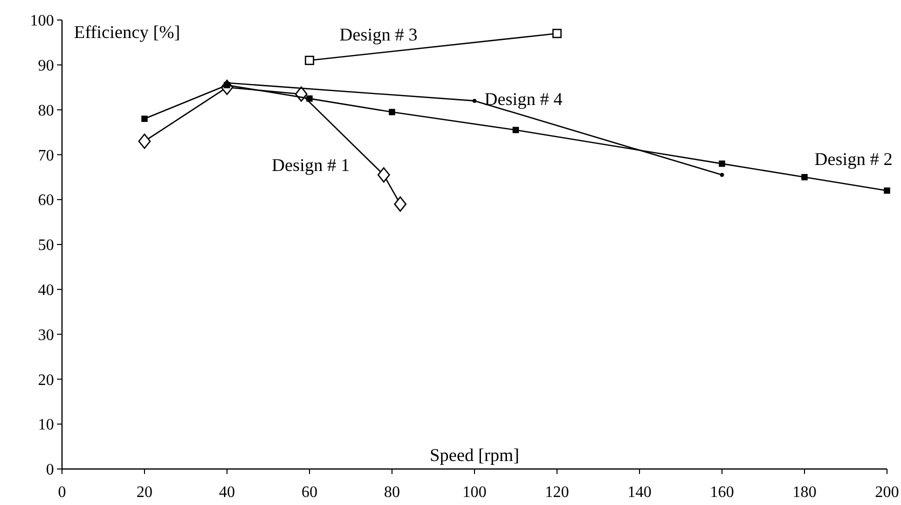 This screenshot has width=901, height=505. Describe the element at coordinates (46, 380) in the screenshot. I see `y-tick-label: 20` at that location.